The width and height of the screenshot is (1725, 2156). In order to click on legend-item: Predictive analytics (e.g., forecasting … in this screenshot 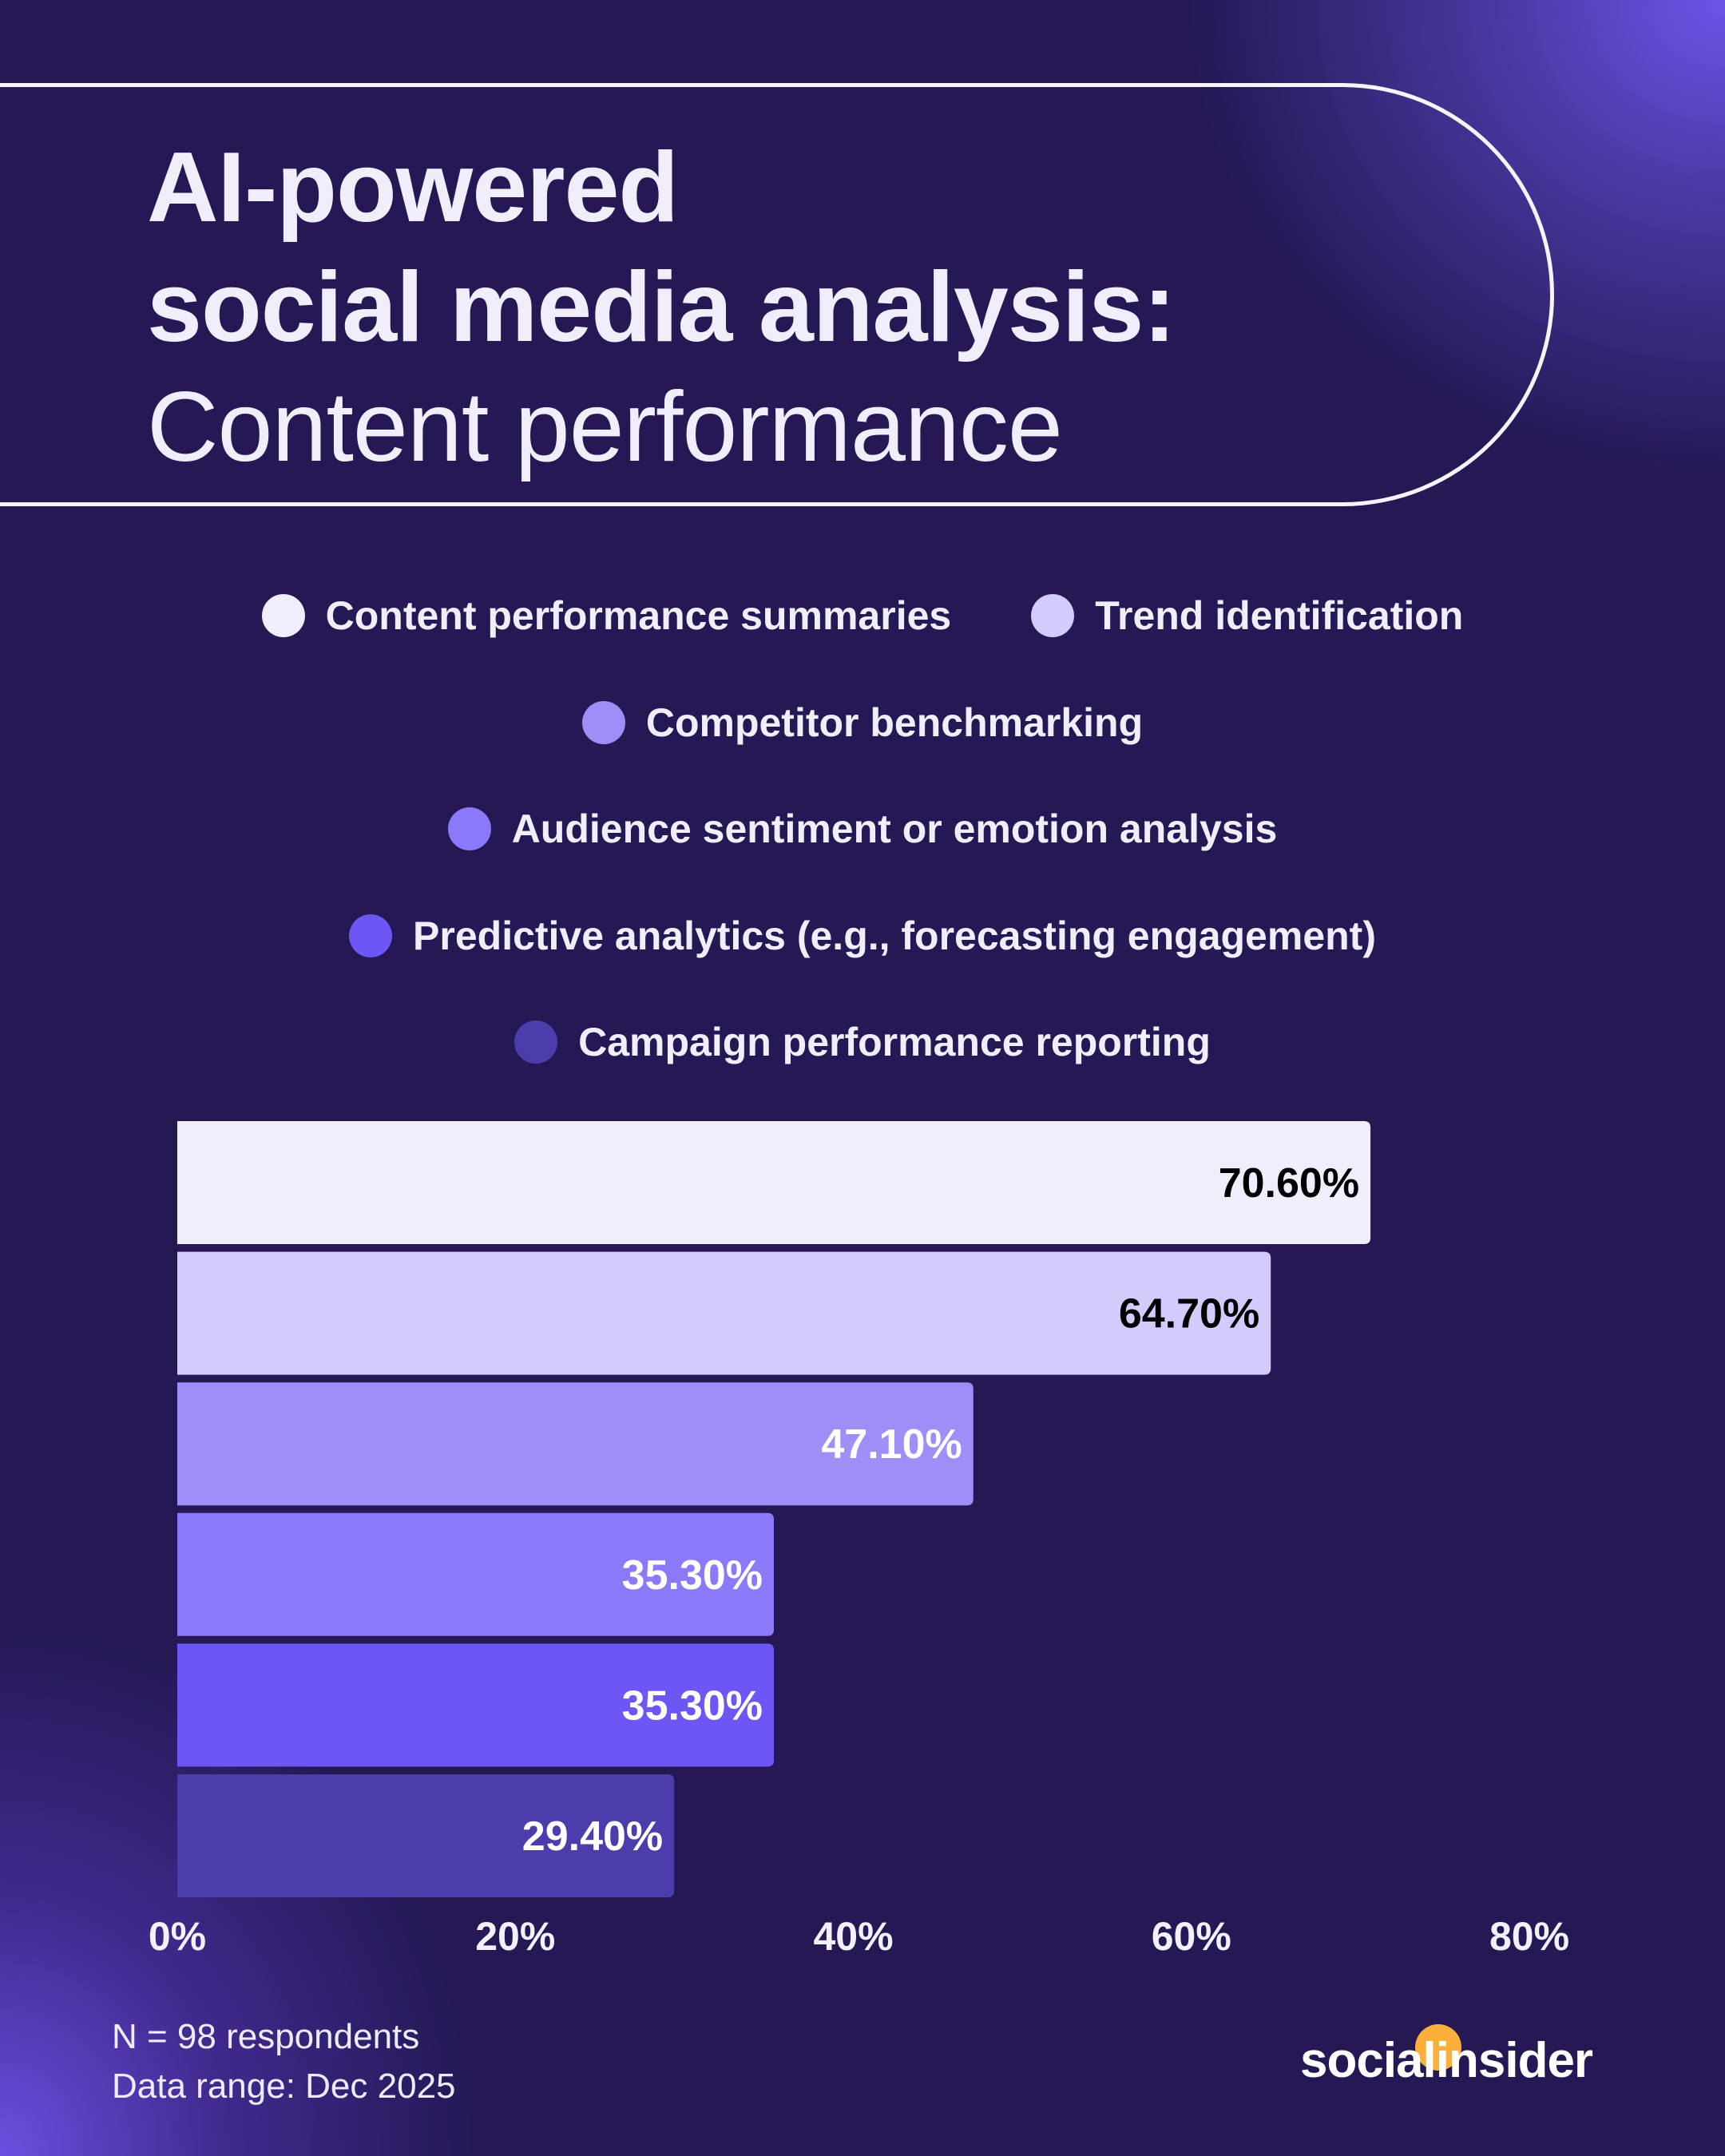, I will do `click(862, 936)`.